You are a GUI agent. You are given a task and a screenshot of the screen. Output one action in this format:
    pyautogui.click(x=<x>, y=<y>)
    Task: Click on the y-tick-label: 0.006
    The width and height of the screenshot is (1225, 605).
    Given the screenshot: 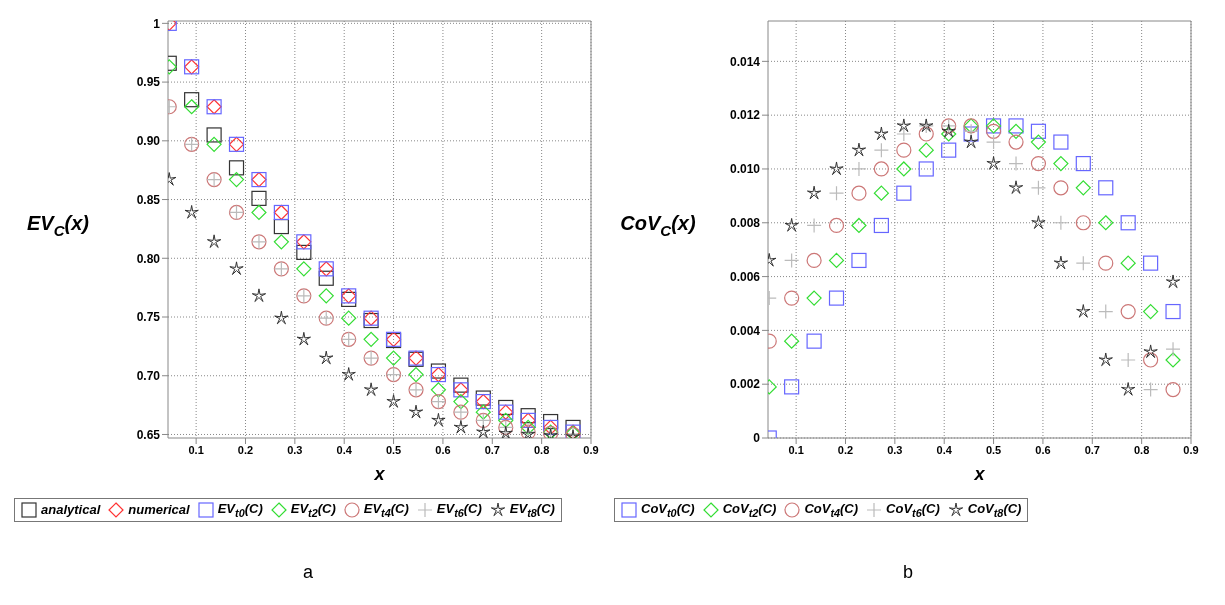 What is the action you would take?
    pyautogui.click(x=745, y=276)
    